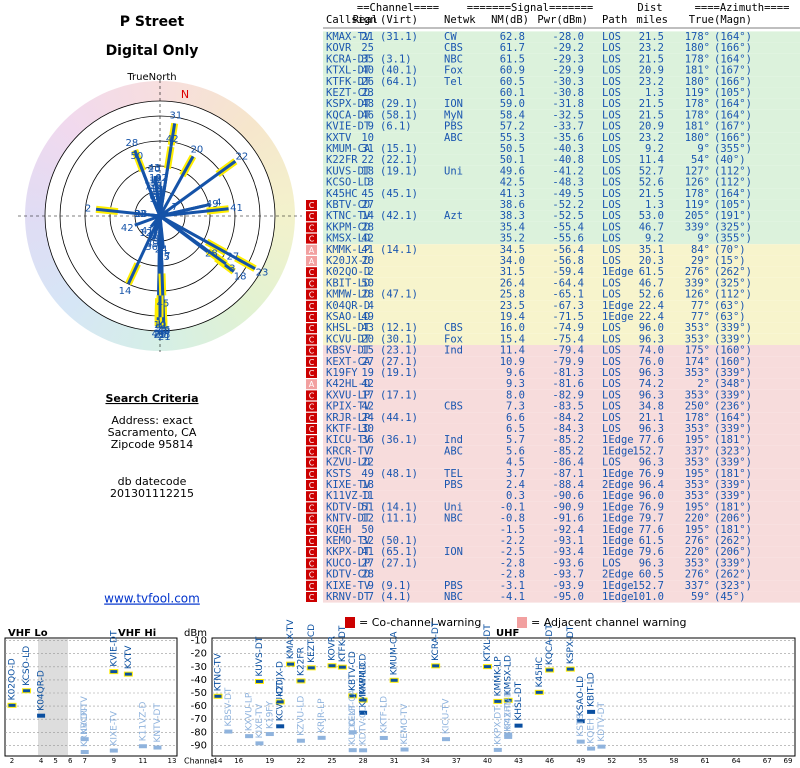 The image size is (800, 768). What do you see at coordinates (367, 373) in the screenshot?
I see `cell-real: 19` at bounding box center [367, 373].